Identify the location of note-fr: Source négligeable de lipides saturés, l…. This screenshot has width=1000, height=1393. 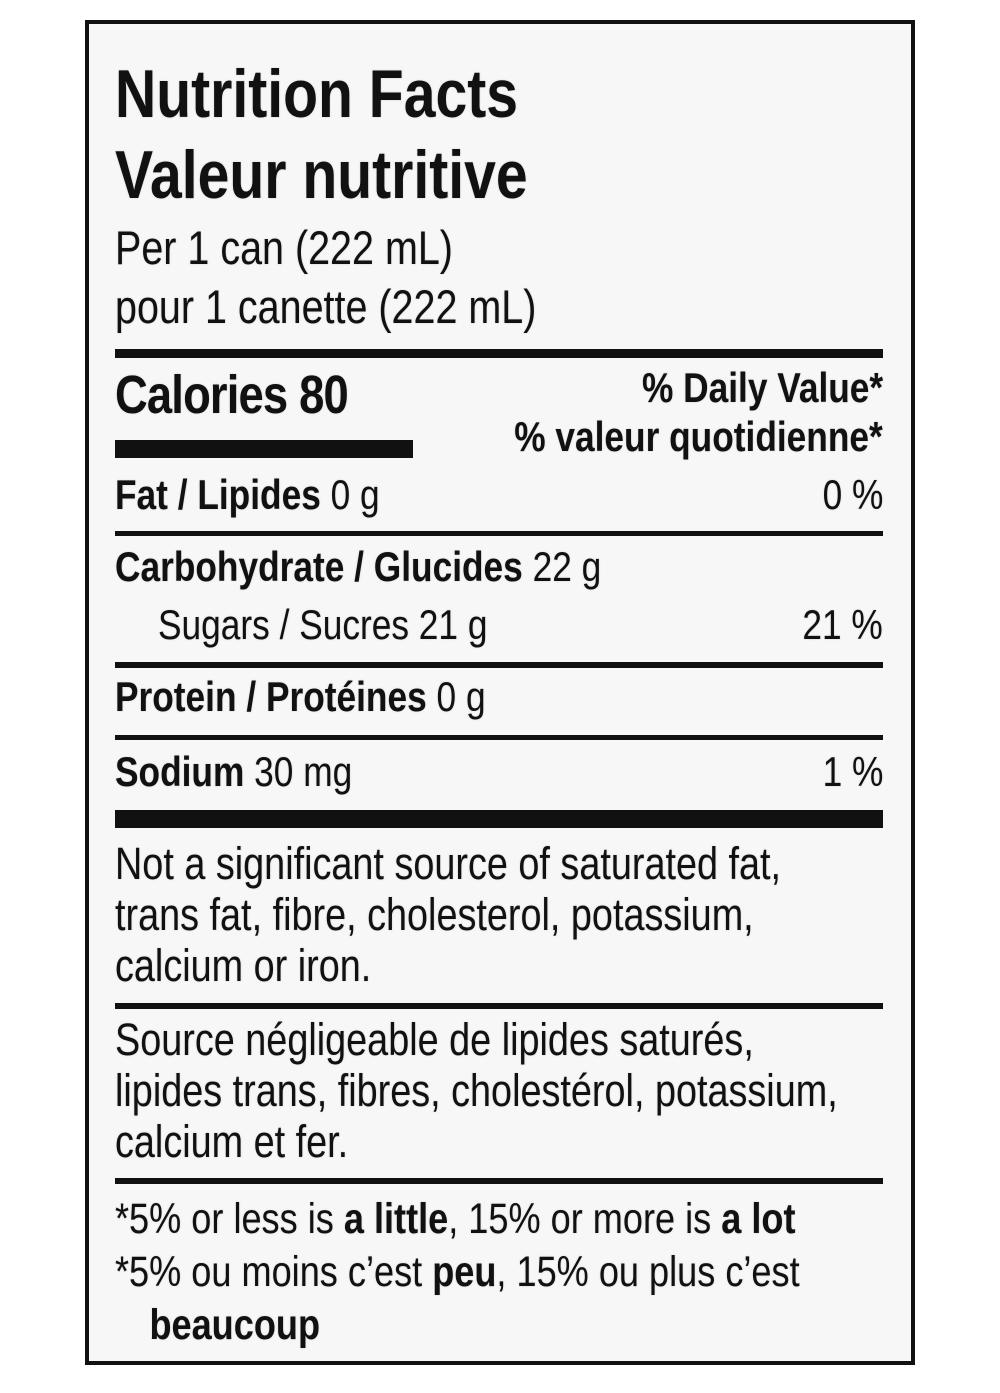
(476, 1090).